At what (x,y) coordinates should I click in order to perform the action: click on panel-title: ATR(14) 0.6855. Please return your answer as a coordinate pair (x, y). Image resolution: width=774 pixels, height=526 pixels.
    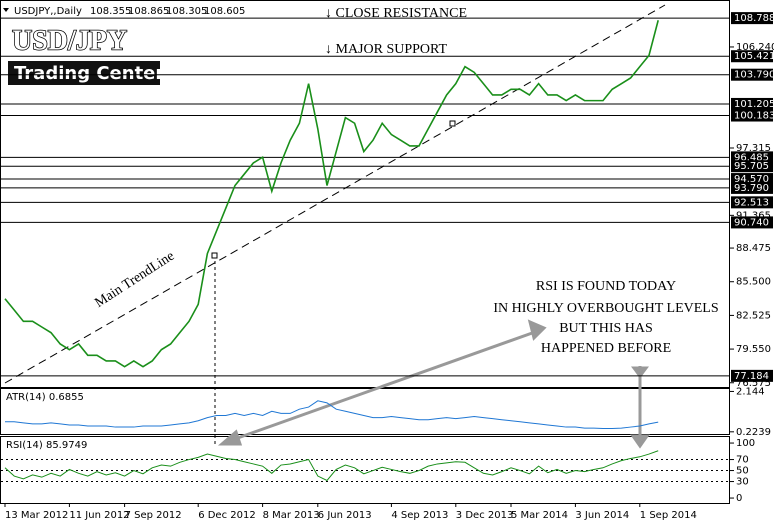
    Looking at the image, I should click on (45, 397).